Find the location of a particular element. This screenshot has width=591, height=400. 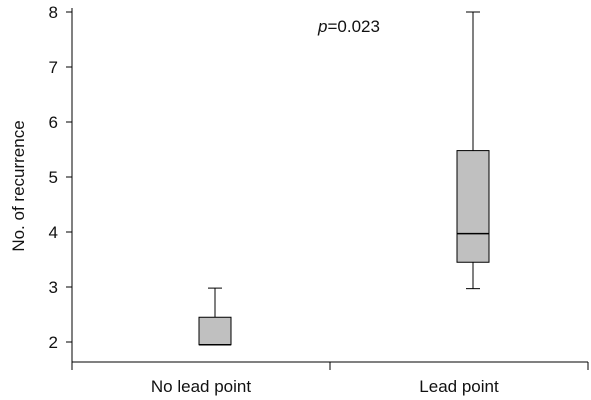

p-value-annotation: p=0.023 is located at coordinates (348, 26).